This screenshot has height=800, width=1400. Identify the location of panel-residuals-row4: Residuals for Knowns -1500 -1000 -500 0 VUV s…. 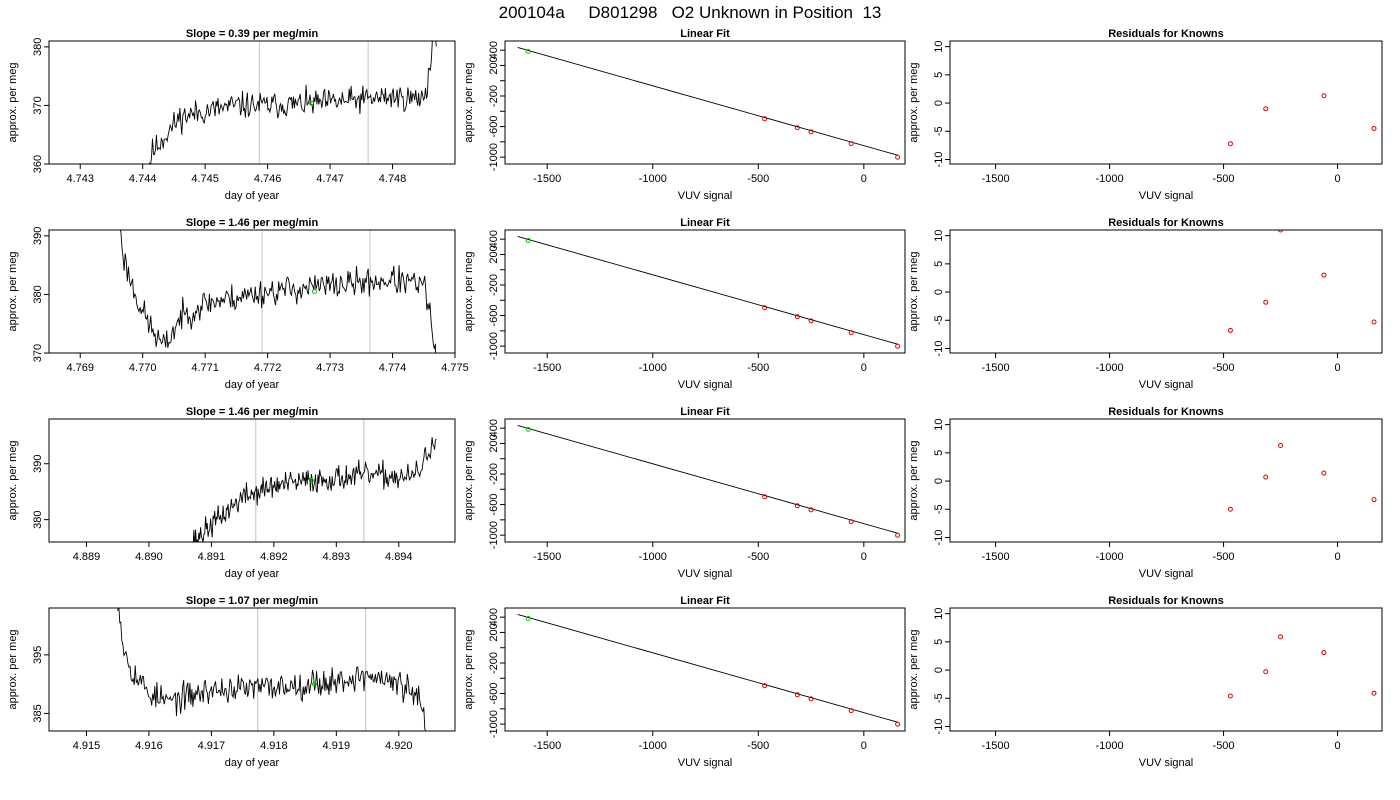
(1145, 682).